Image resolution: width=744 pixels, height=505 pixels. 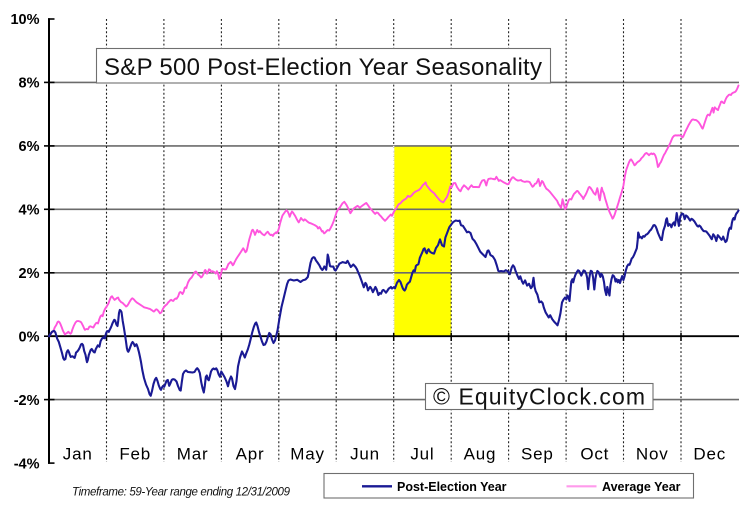 What do you see at coordinates (78, 454) in the screenshot?
I see `svg-text: Jan` at bounding box center [78, 454].